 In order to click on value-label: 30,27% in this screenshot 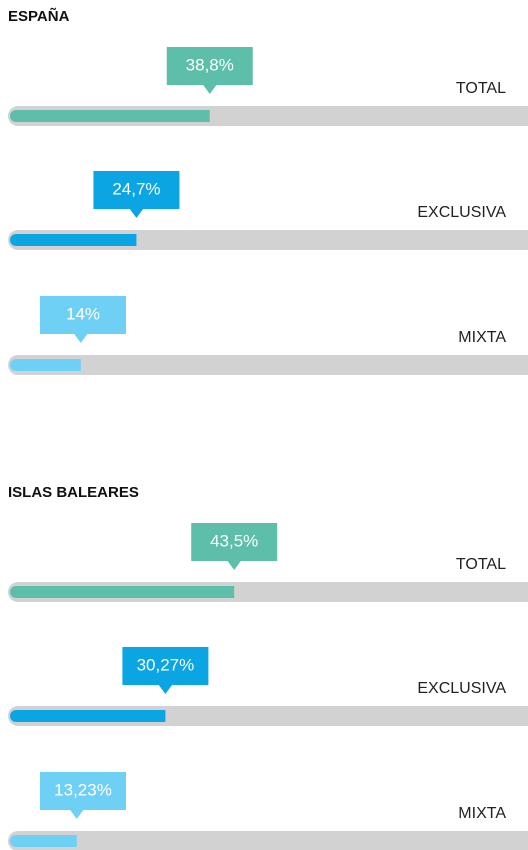, I will do `click(166, 664)`.